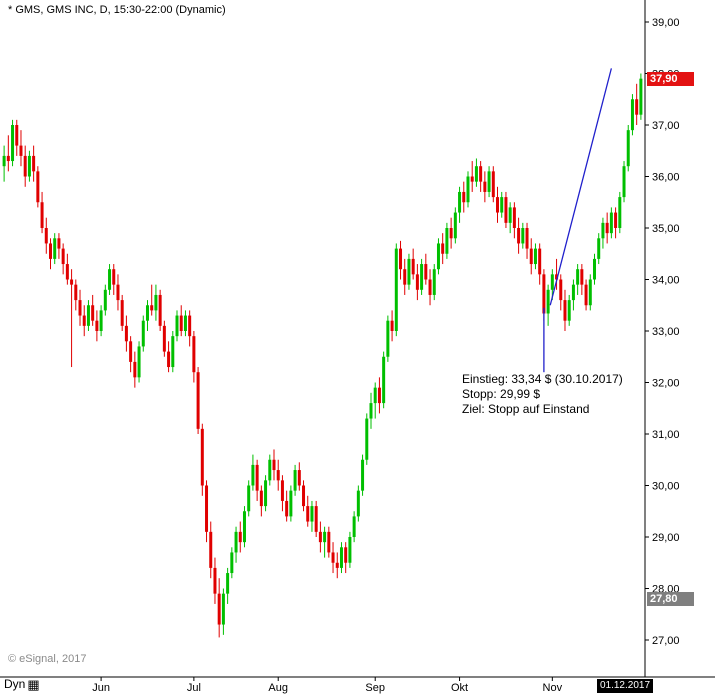 Image resolution: width=715 pixels, height=694 pixels. I want to click on x-month-label: Jul, so click(194, 688).